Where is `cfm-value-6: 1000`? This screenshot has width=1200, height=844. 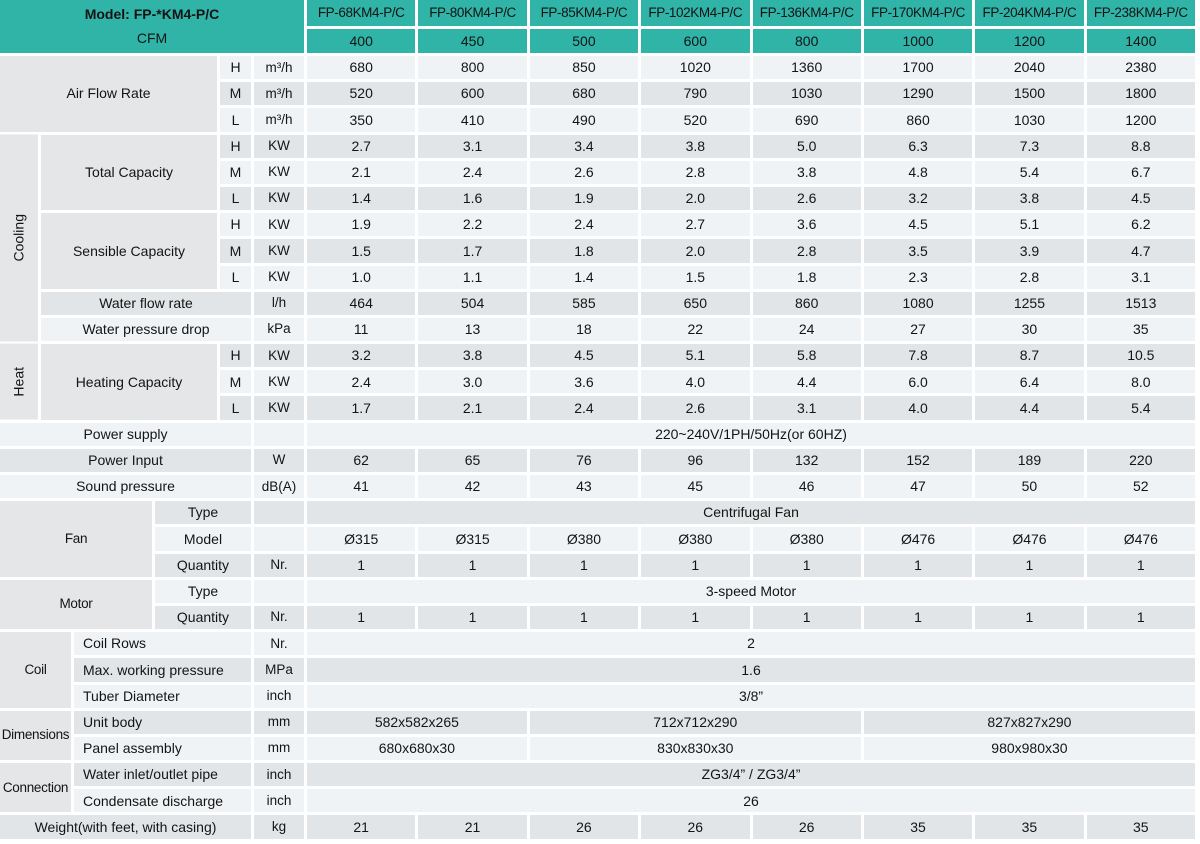 cfm-value-6: 1000 is located at coordinates (918, 41).